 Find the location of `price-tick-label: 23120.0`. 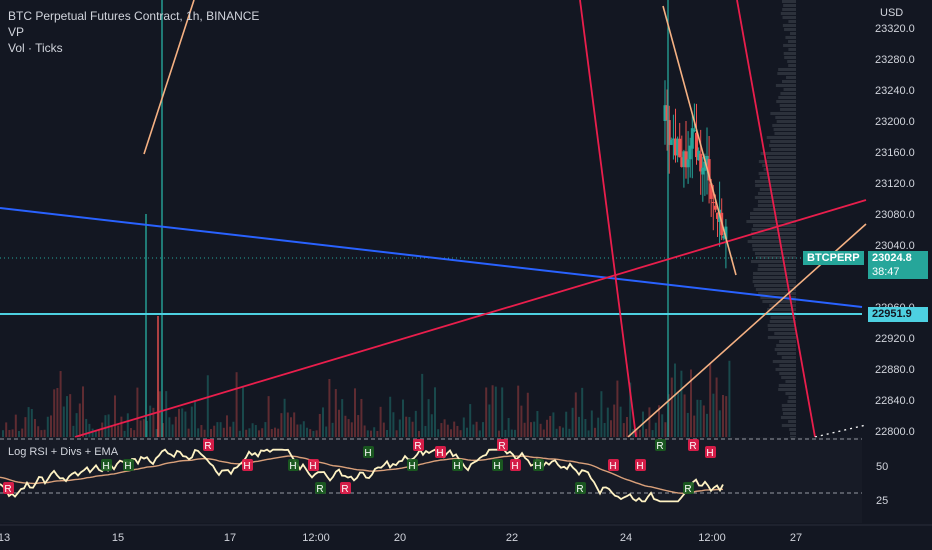

price-tick-label: 23120.0 is located at coordinates (895, 184).